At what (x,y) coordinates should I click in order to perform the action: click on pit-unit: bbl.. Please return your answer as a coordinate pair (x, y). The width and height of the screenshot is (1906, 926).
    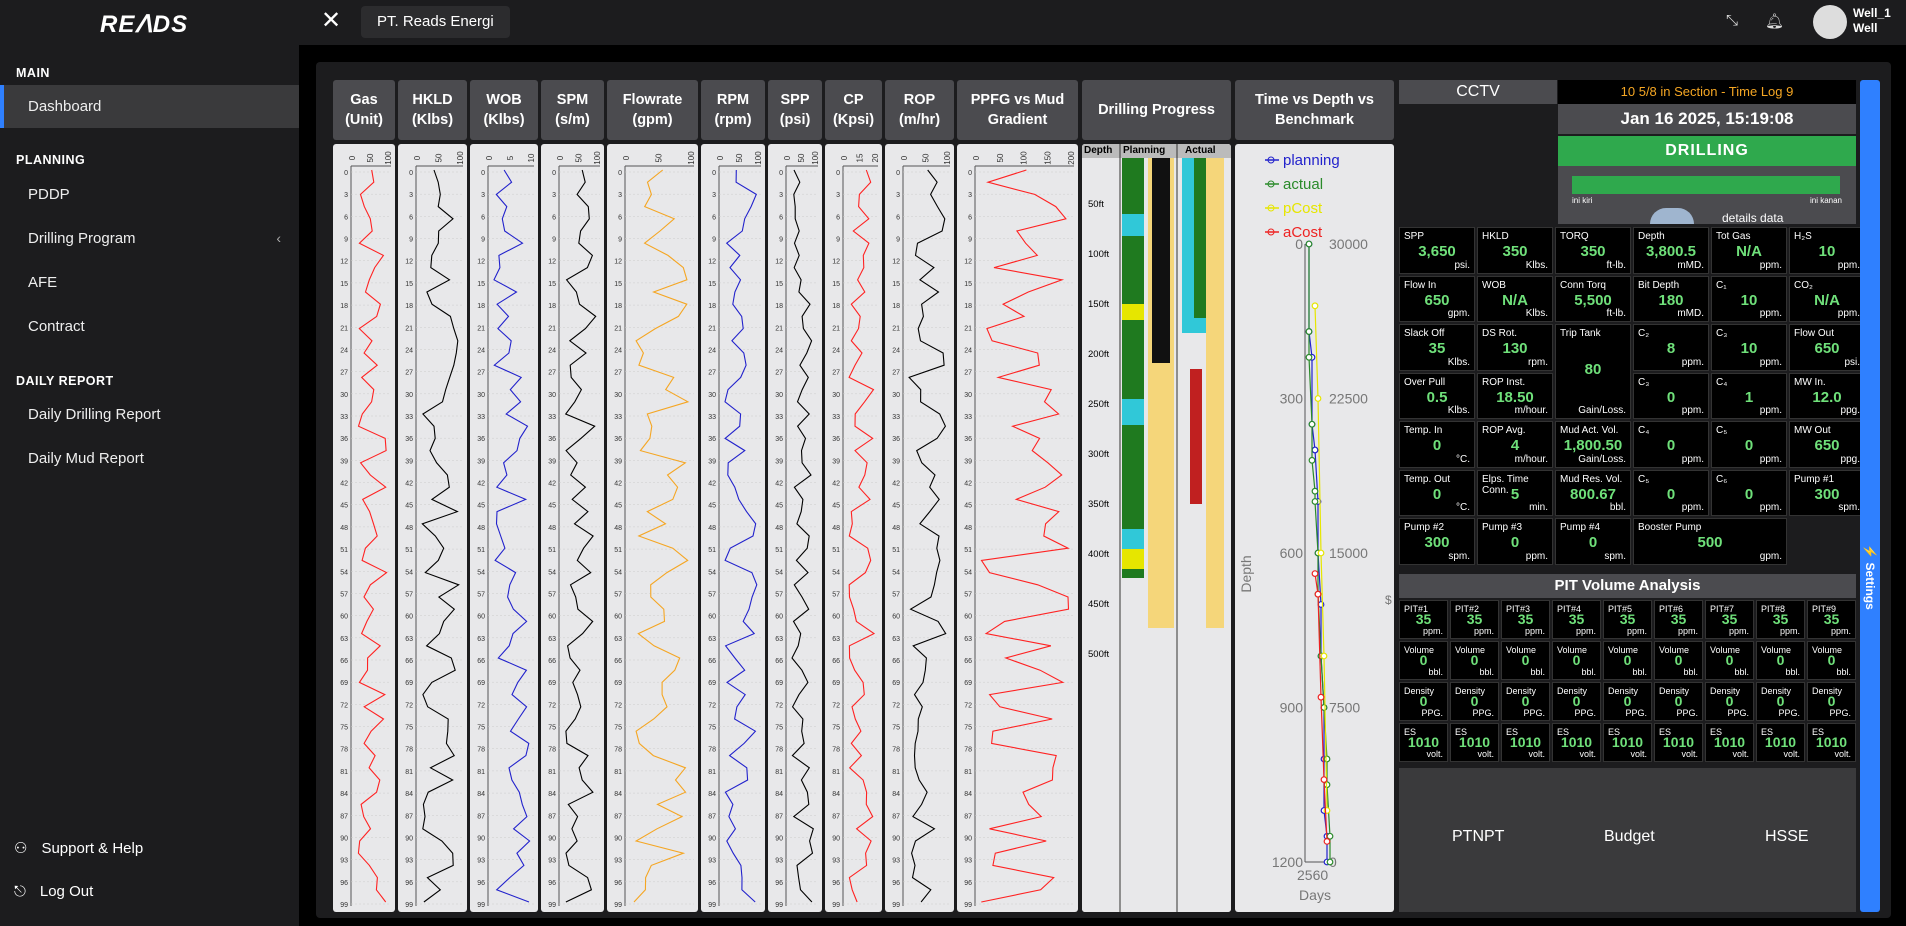
    Looking at the image, I should click on (1639, 672).